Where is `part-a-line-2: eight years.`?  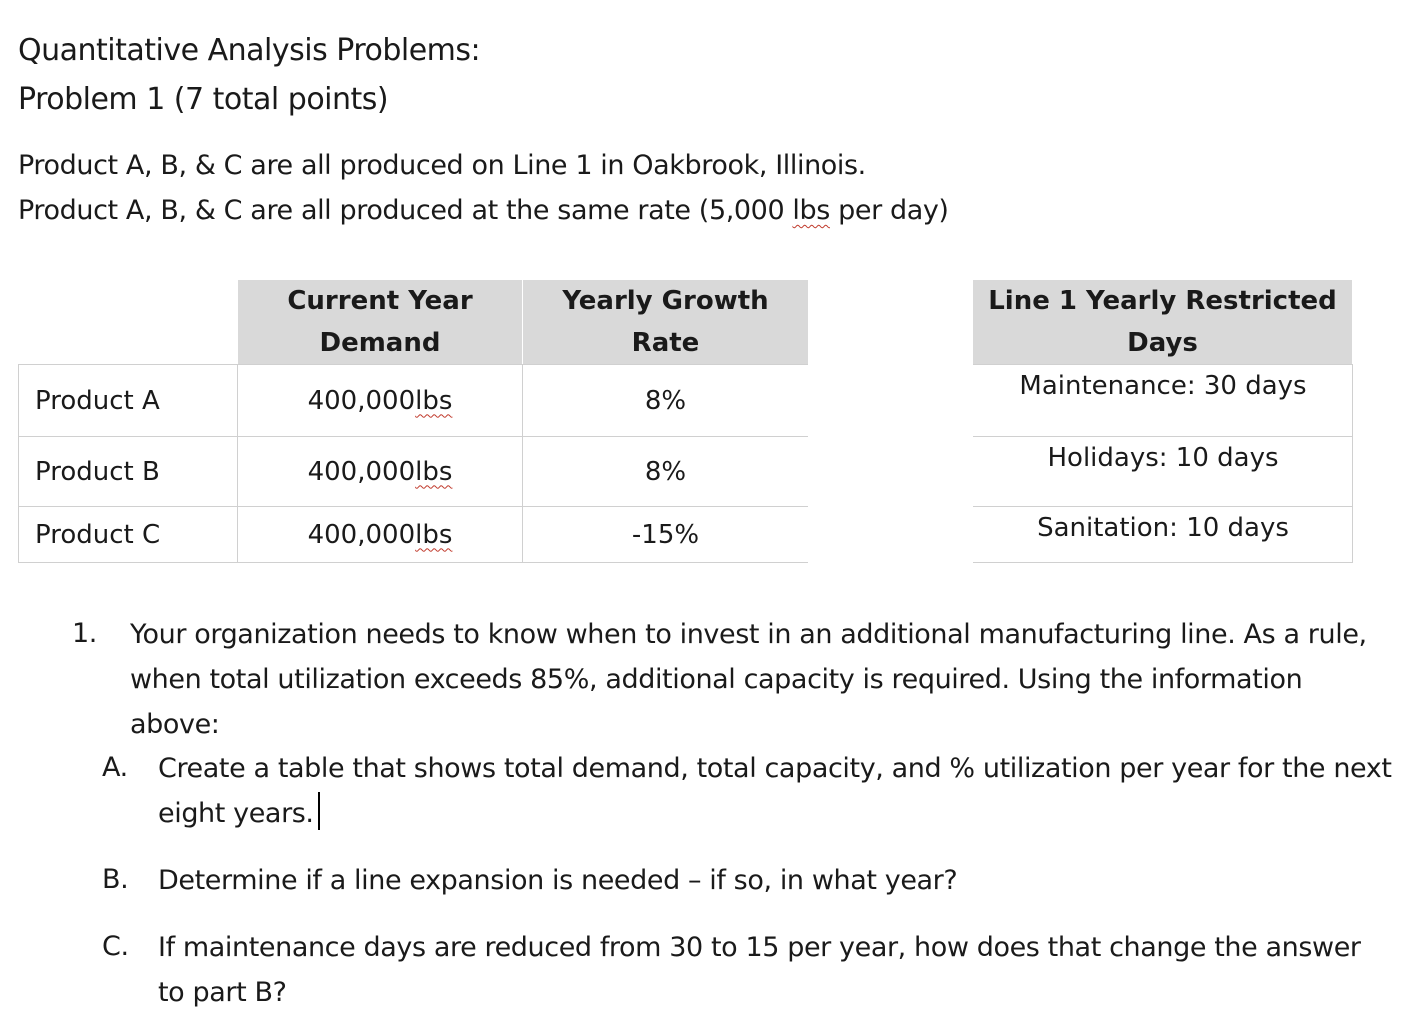
part-a-line-2: eight years. is located at coordinates (239, 813).